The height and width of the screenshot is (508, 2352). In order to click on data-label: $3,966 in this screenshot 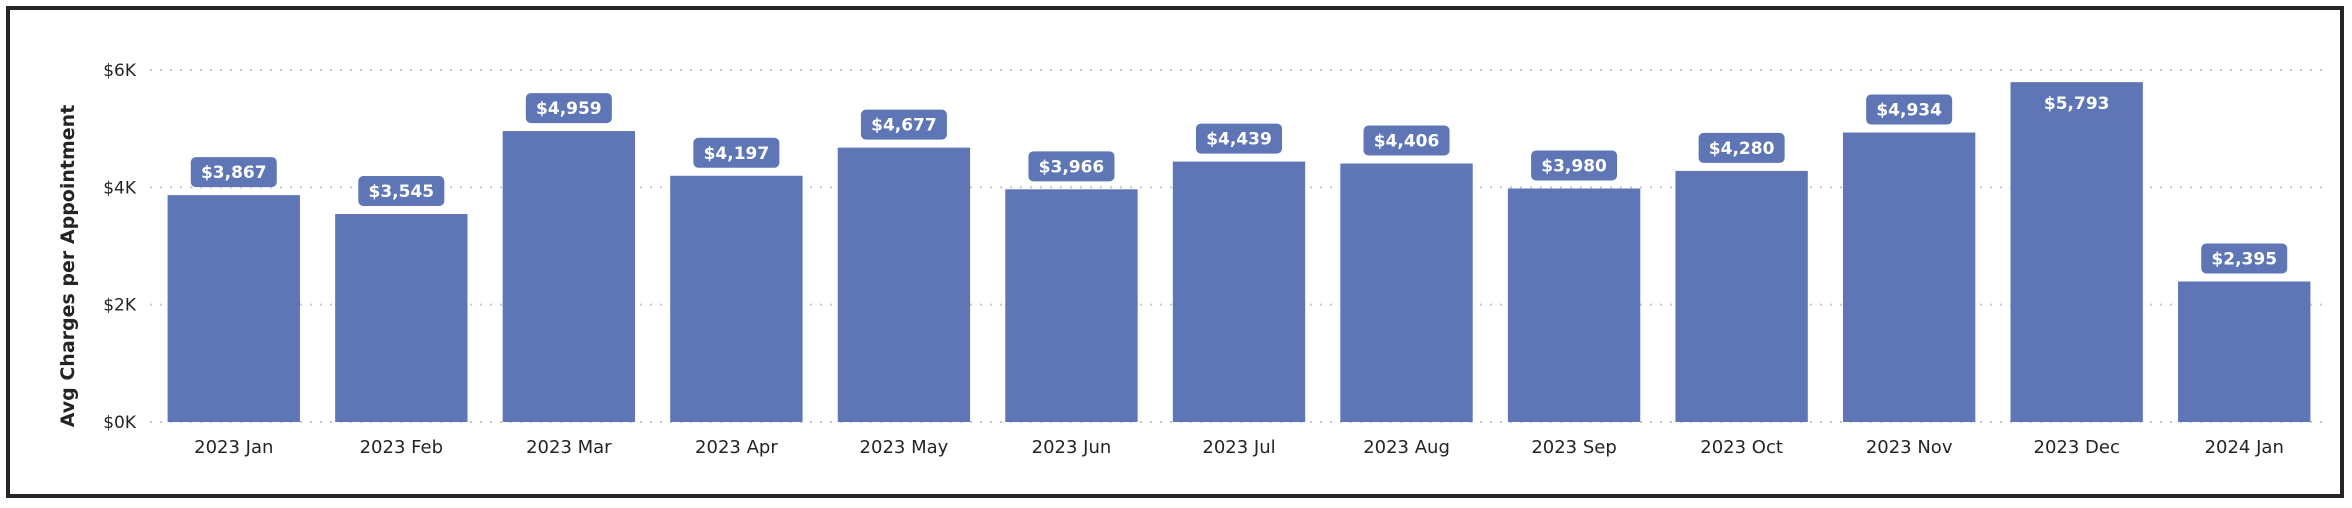, I will do `click(1072, 167)`.